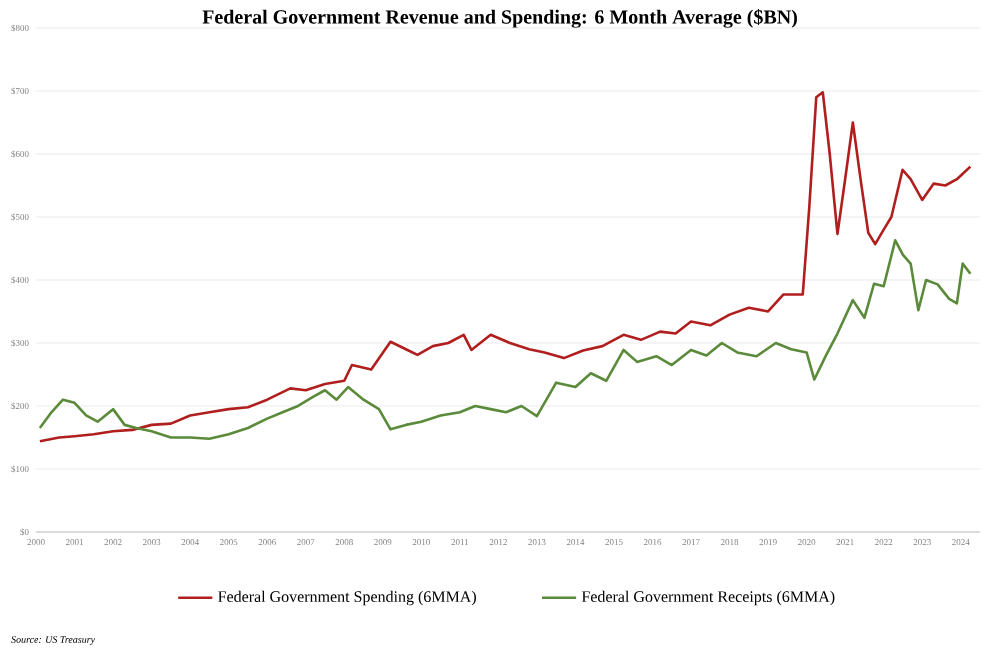 The width and height of the screenshot is (1000, 656). Describe the element at coordinates (499, 18) in the screenshot. I see `chart-title: Federal Government Revenue and Spending: 6 Month Average ($BN)` at that location.